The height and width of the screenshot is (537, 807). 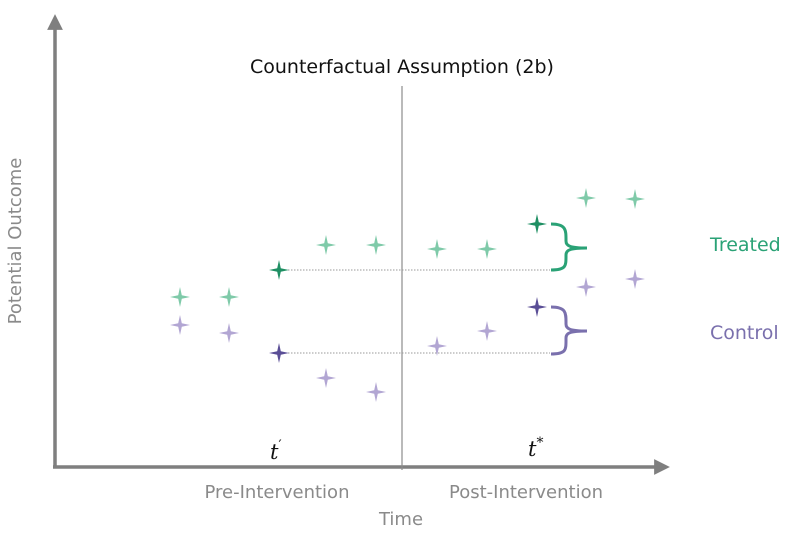 I want to click on t-prime-base: t, so click(x=274, y=452).